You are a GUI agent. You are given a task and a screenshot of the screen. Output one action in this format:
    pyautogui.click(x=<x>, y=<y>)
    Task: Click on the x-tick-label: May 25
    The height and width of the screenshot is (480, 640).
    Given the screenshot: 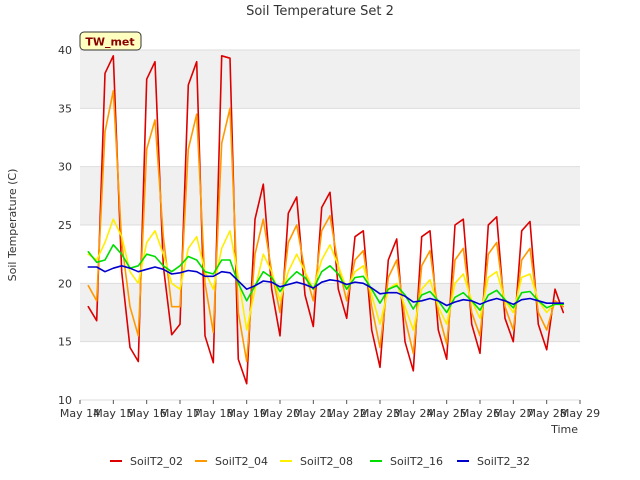 What is the action you would take?
    pyautogui.click(x=447, y=413)
    